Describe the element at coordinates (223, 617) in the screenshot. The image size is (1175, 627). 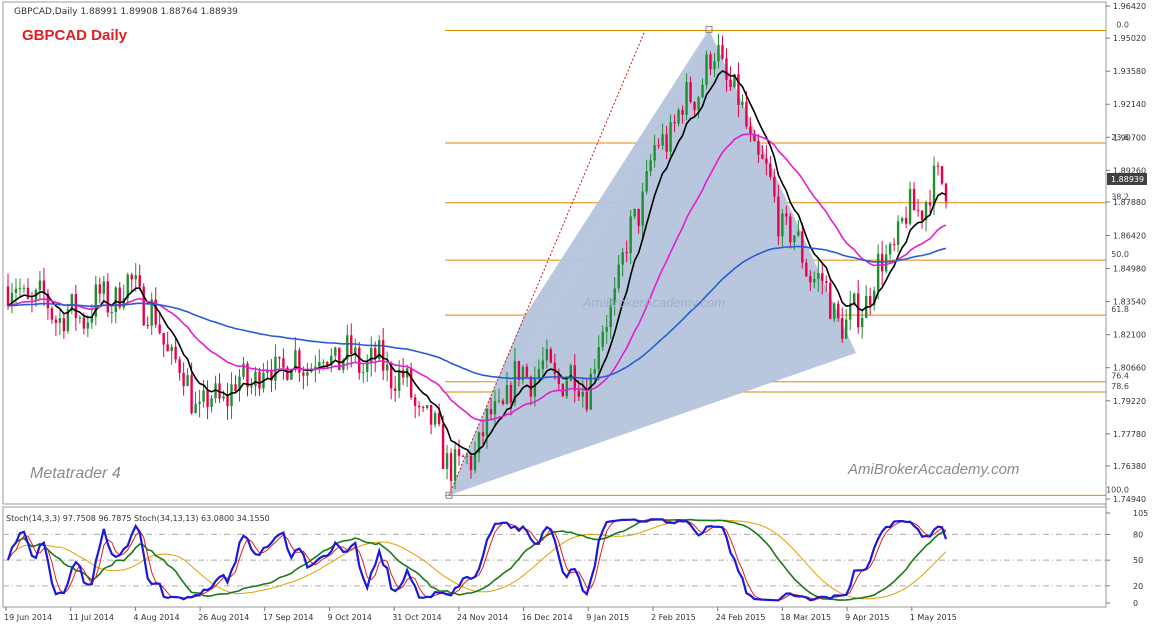
I see `date-tick-label: 26 Aug 2014` at that location.